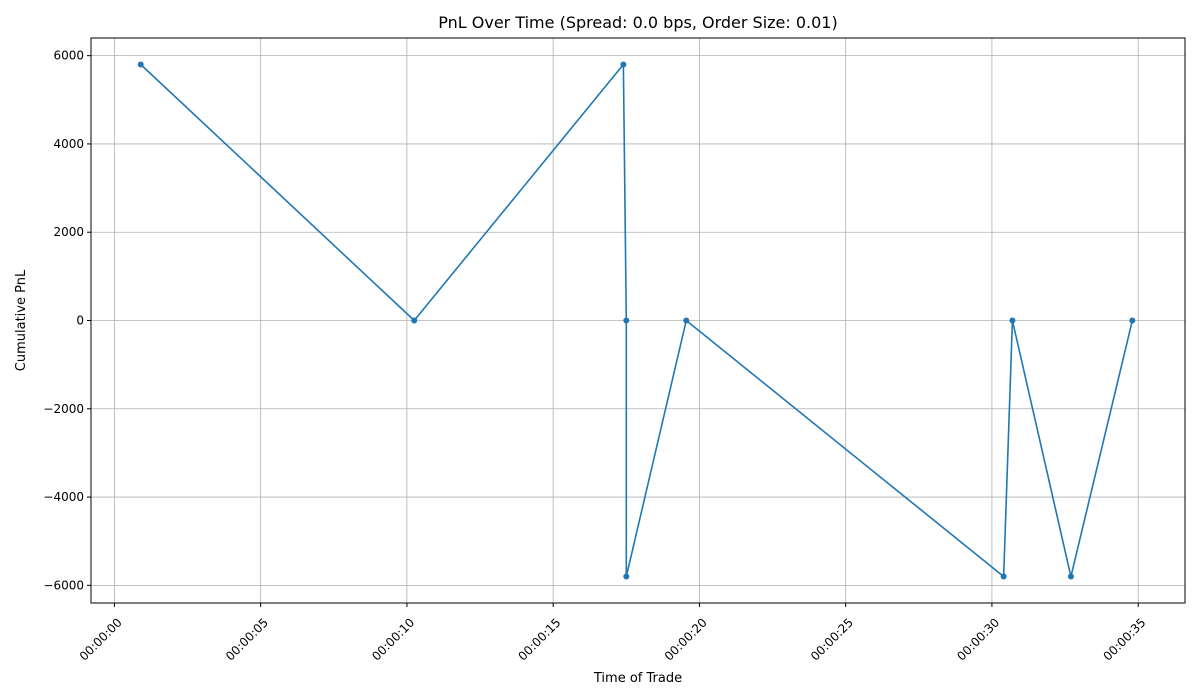 This screenshot has width=1200, height=700. Describe the element at coordinates (68, 144) in the screenshot. I see `y-tick-label: 4000` at that location.